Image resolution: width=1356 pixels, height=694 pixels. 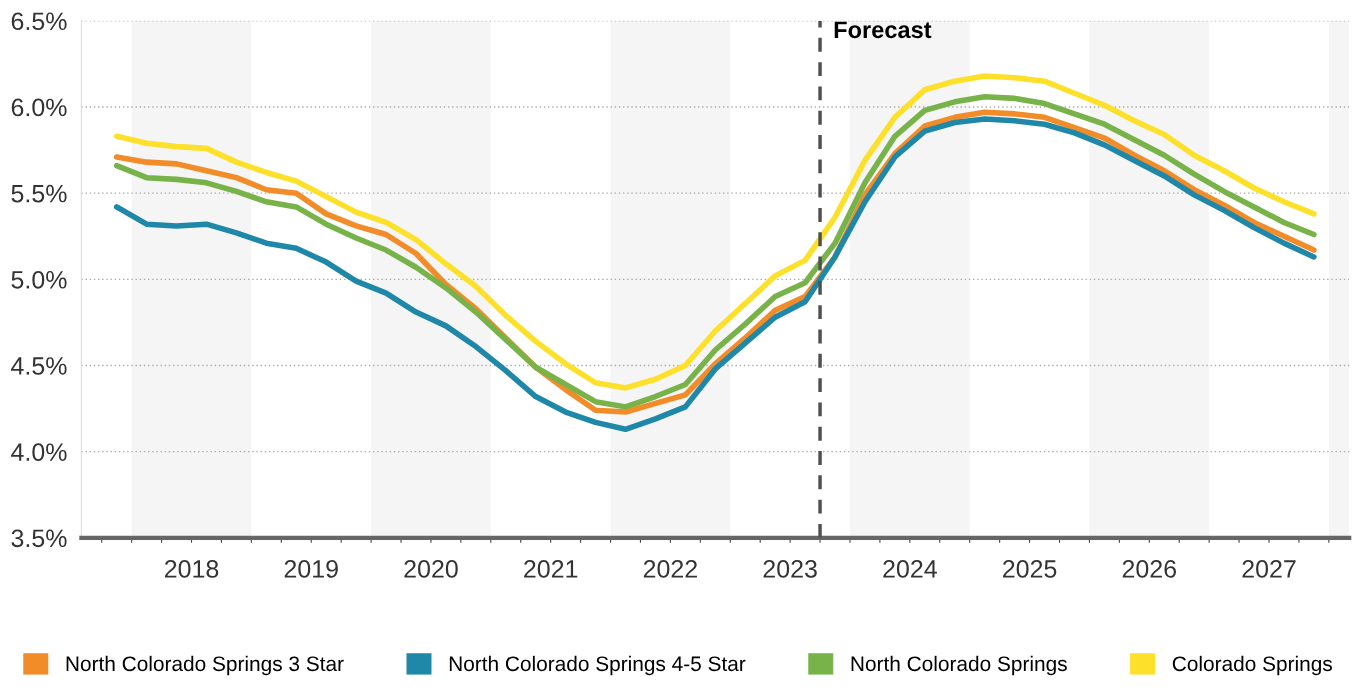 What do you see at coordinates (205, 665) in the screenshot?
I see `legend-label: North Colorado Springs 3 Star` at bounding box center [205, 665].